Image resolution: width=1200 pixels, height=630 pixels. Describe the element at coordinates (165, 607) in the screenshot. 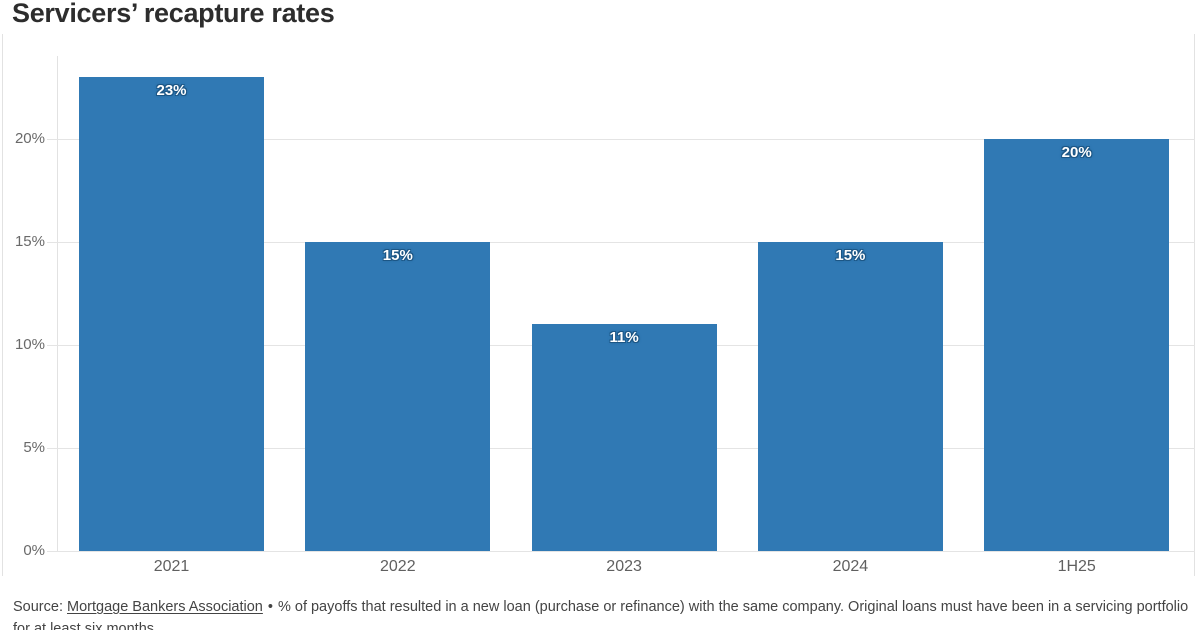

I see `source-link: Mortgage Bankers Association` at that location.